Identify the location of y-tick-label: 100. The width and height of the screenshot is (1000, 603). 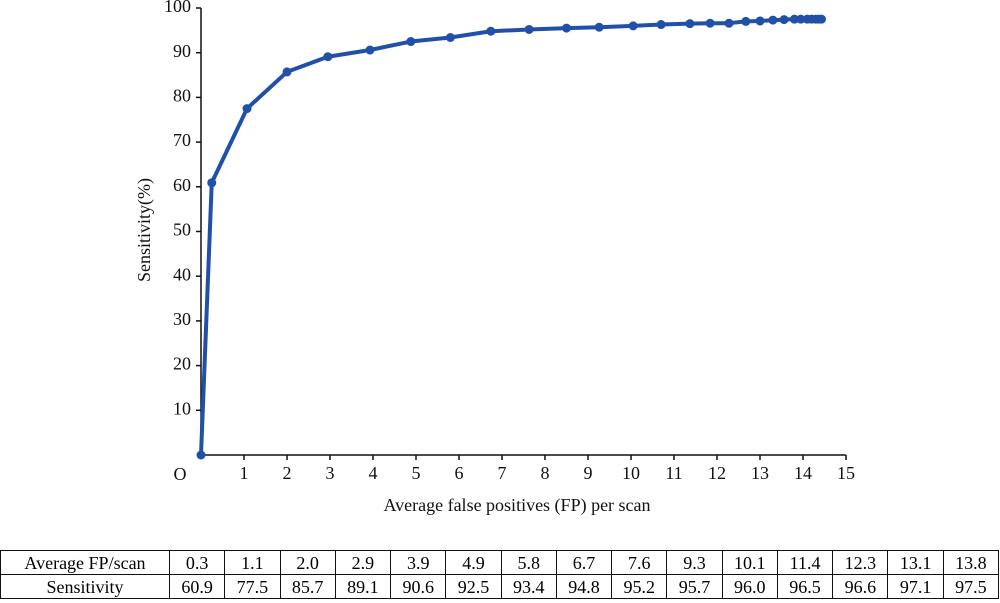
(177, 8).